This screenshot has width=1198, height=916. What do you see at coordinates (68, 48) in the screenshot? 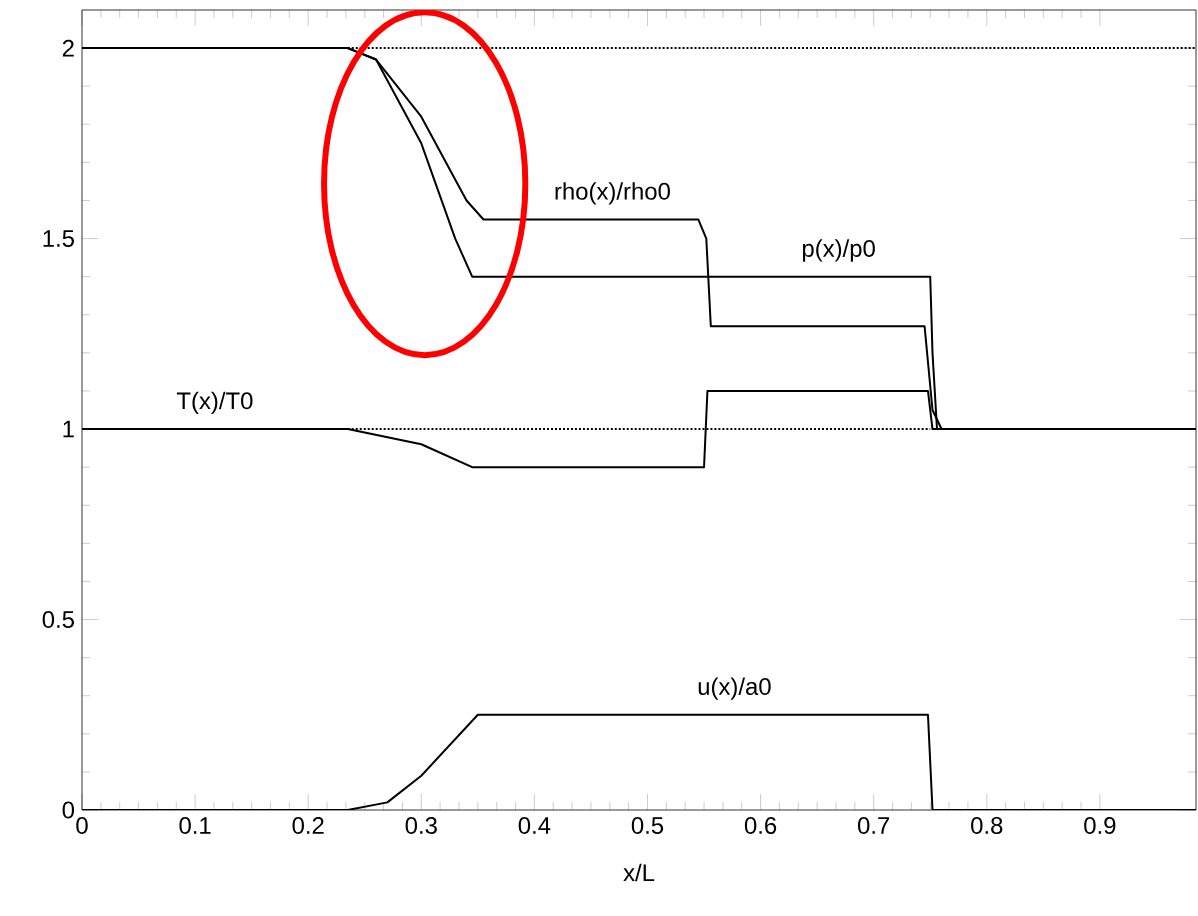
I see `y-tick-label: 2` at bounding box center [68, 48].